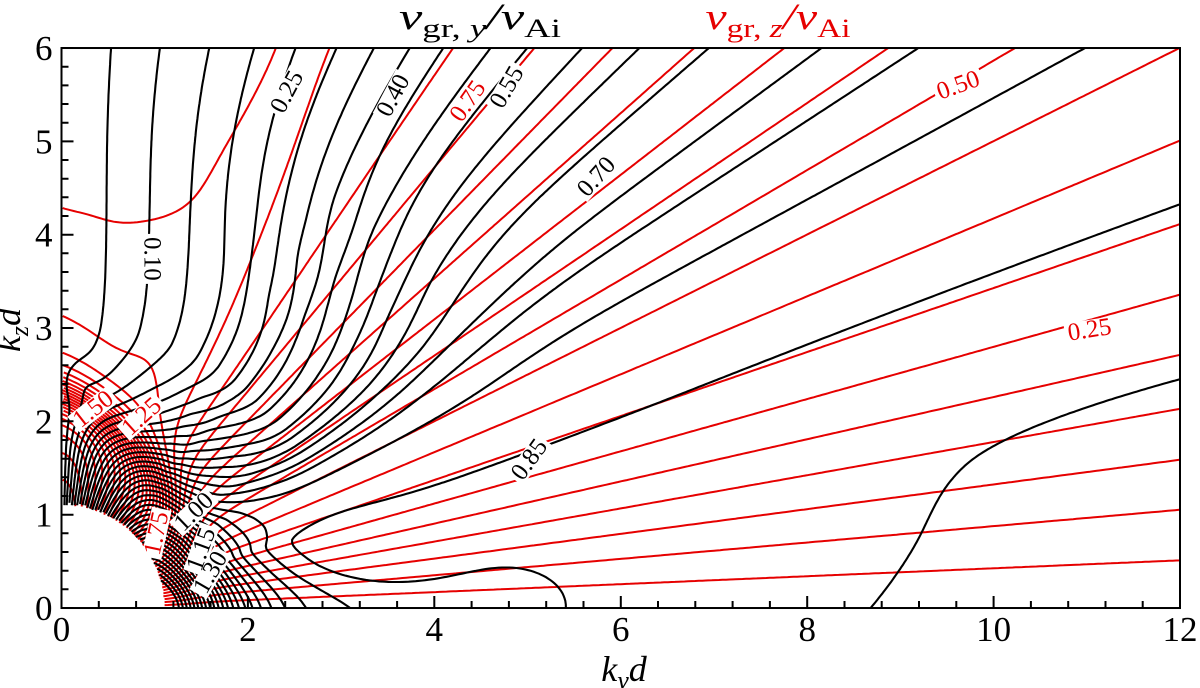  What do you see at coordinates (993, 629) in the screenshot?
I see `svg-text: 10` at bounding box center [993, 629].